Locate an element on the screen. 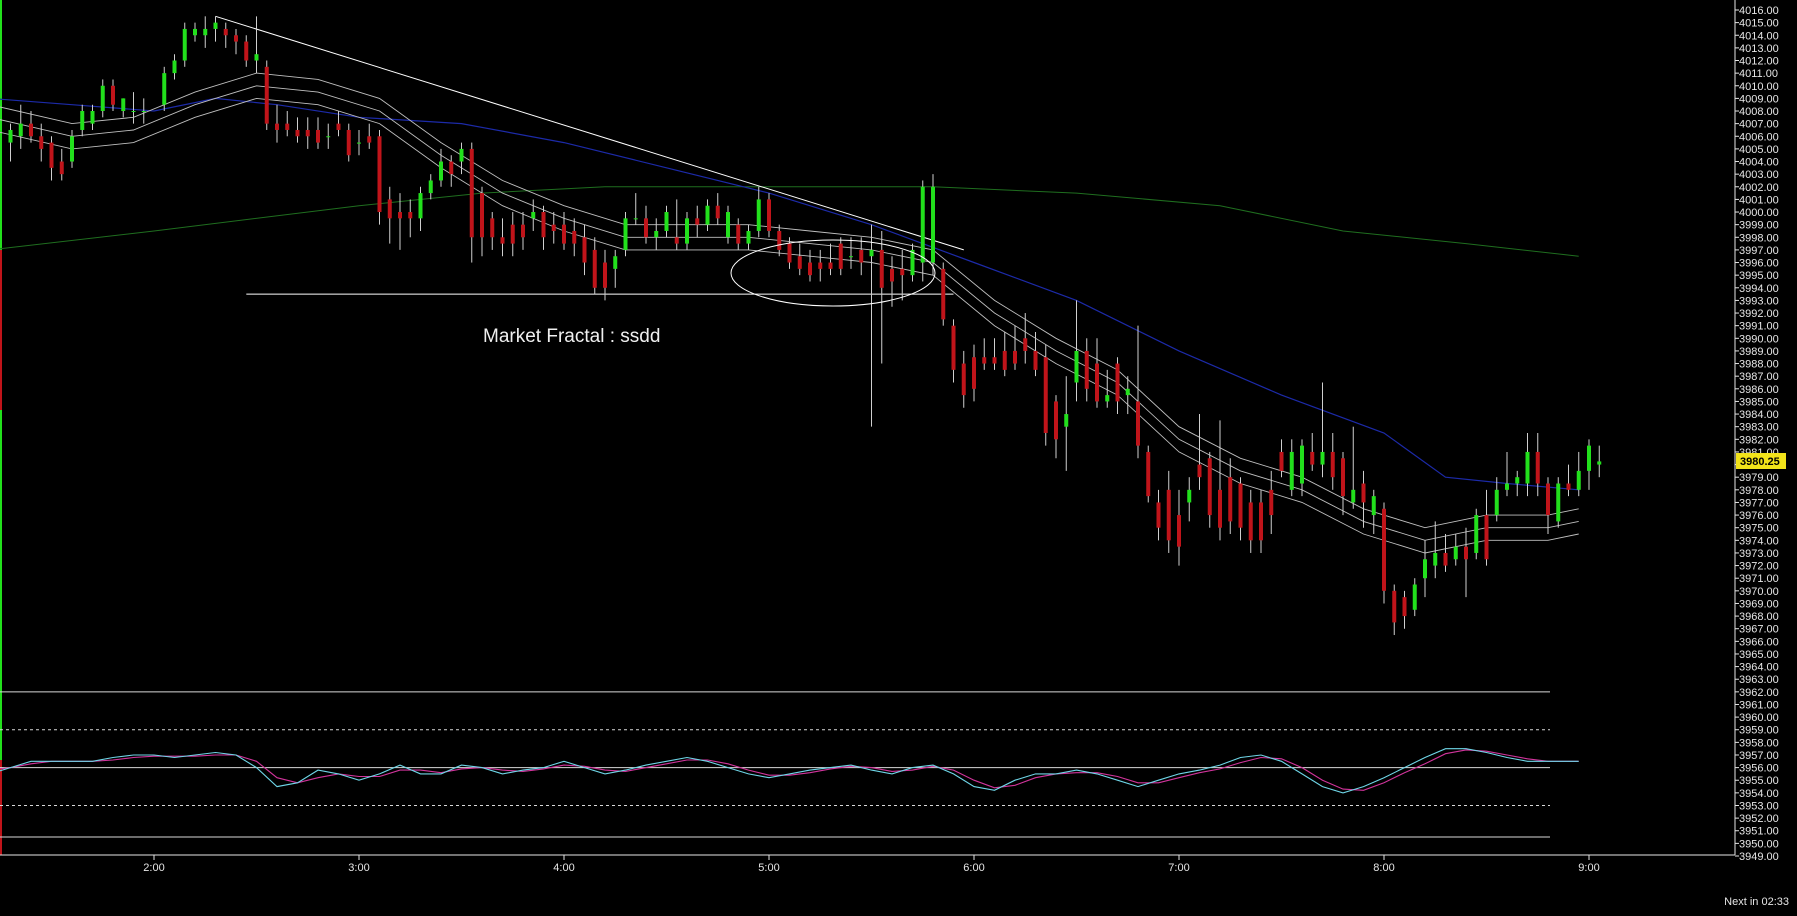 Image resolution: width=1797 pixels, height=916 pixels. price-tick-label: 3955.00 is located at coordinates (1759, 781).